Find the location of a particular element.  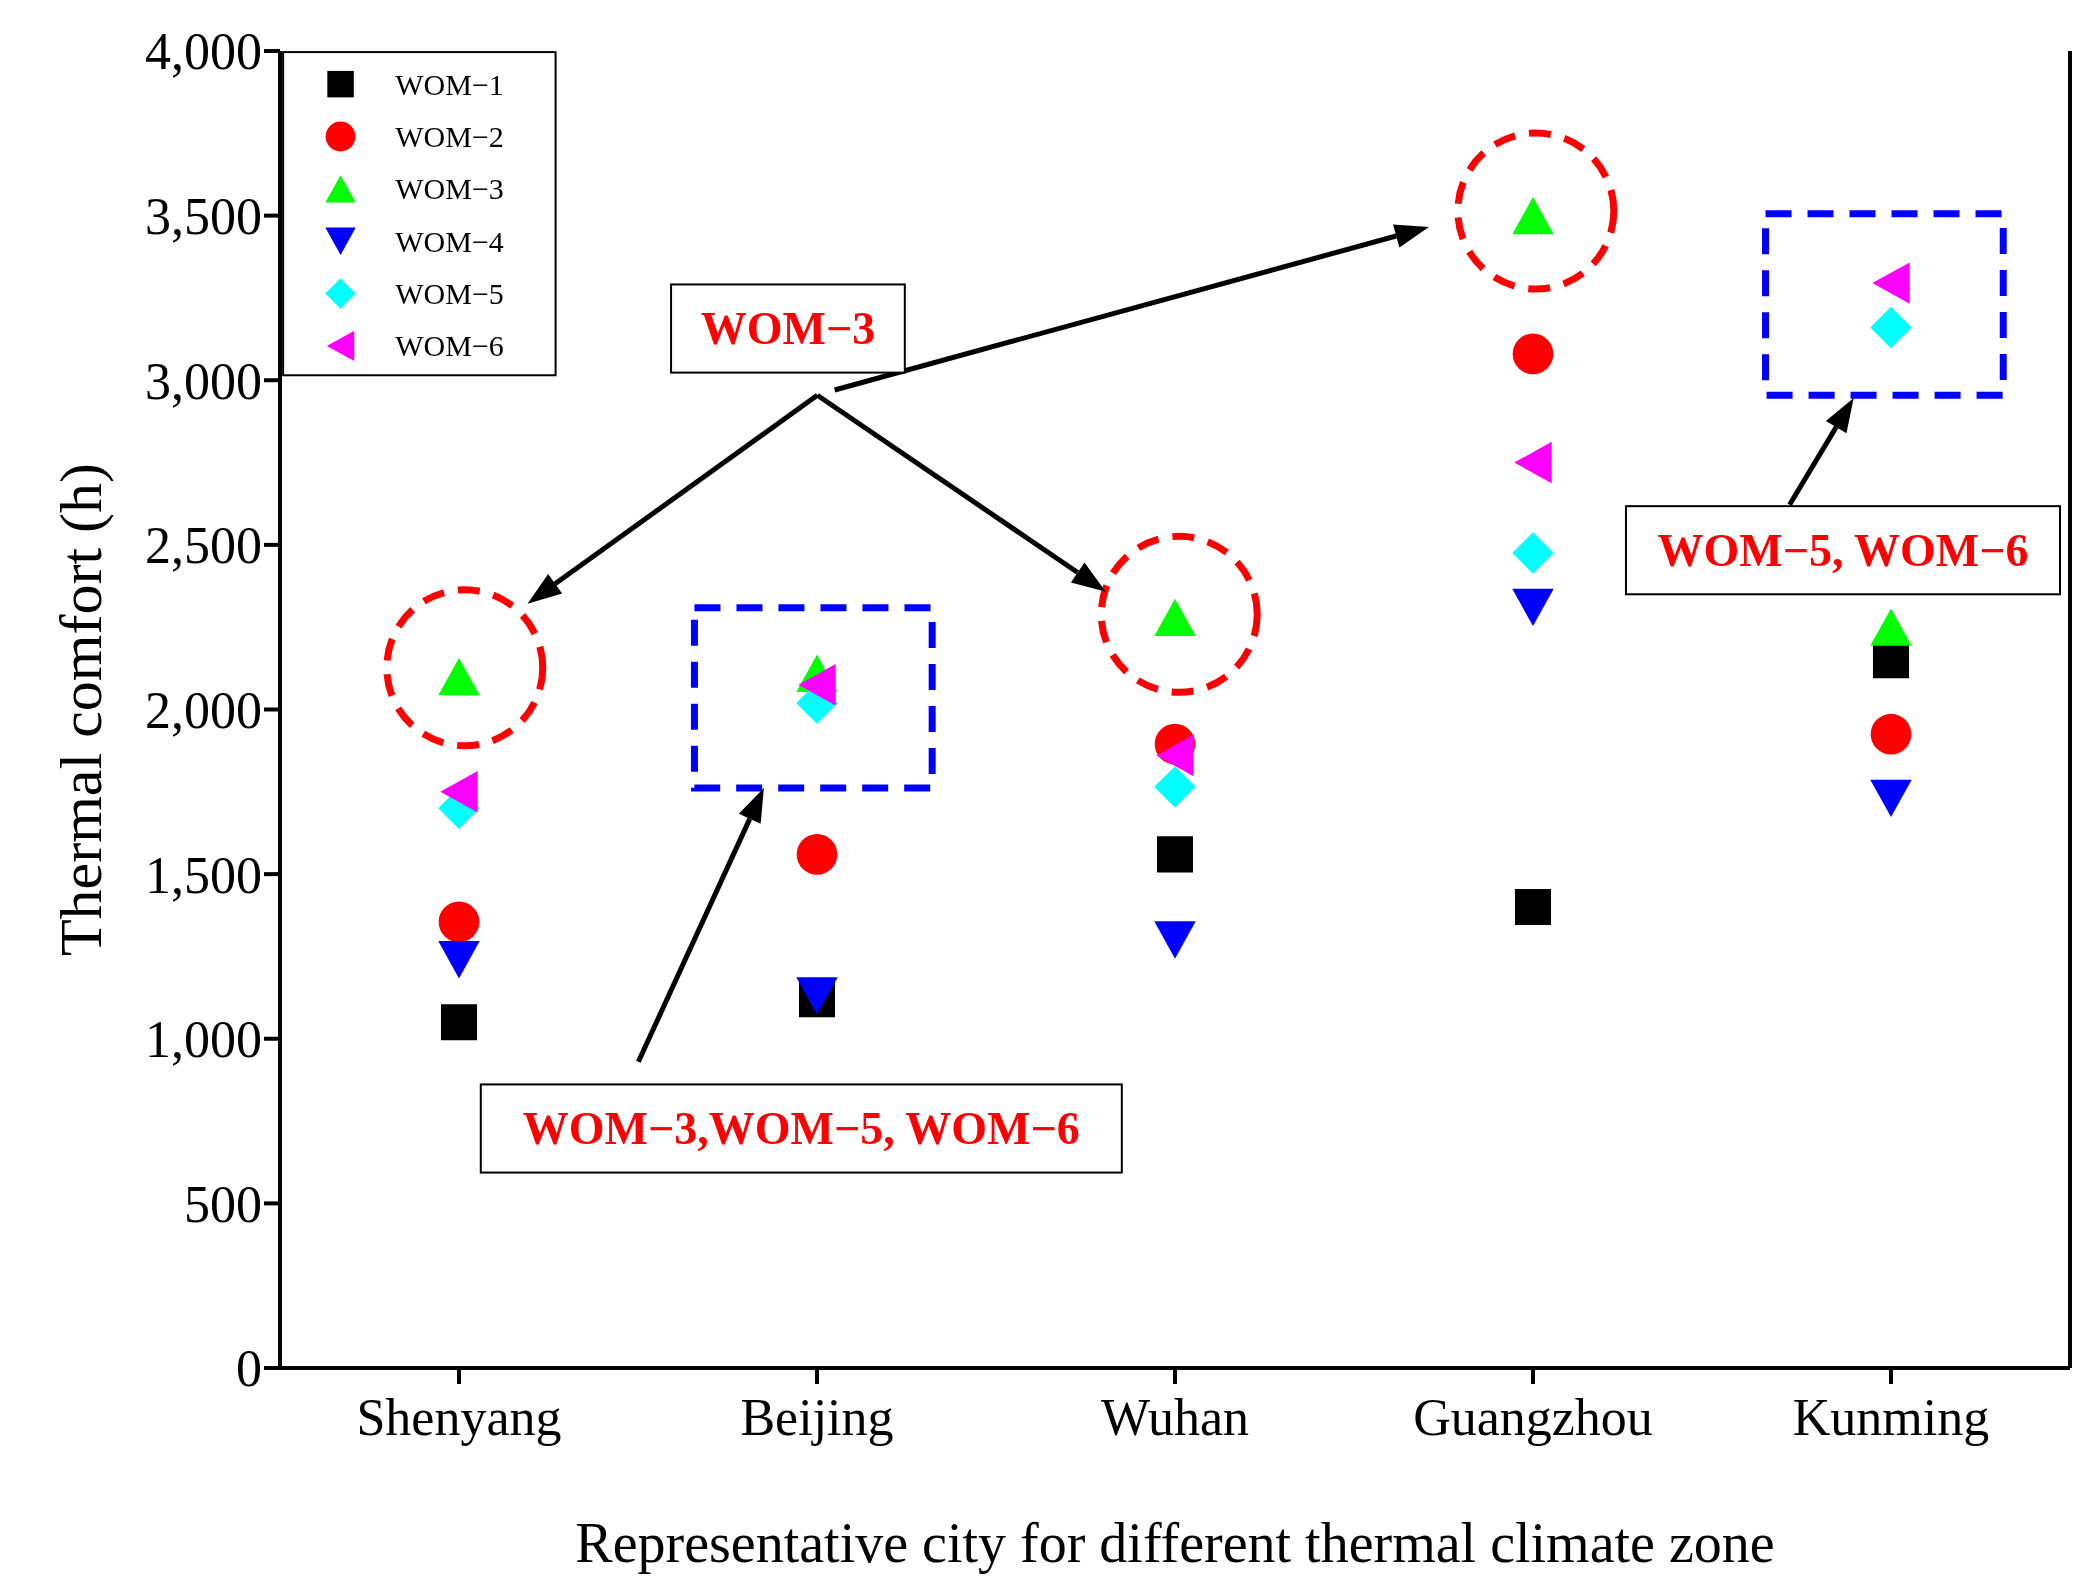

annotation: WOM−3 is located at coordinates (788, 329).